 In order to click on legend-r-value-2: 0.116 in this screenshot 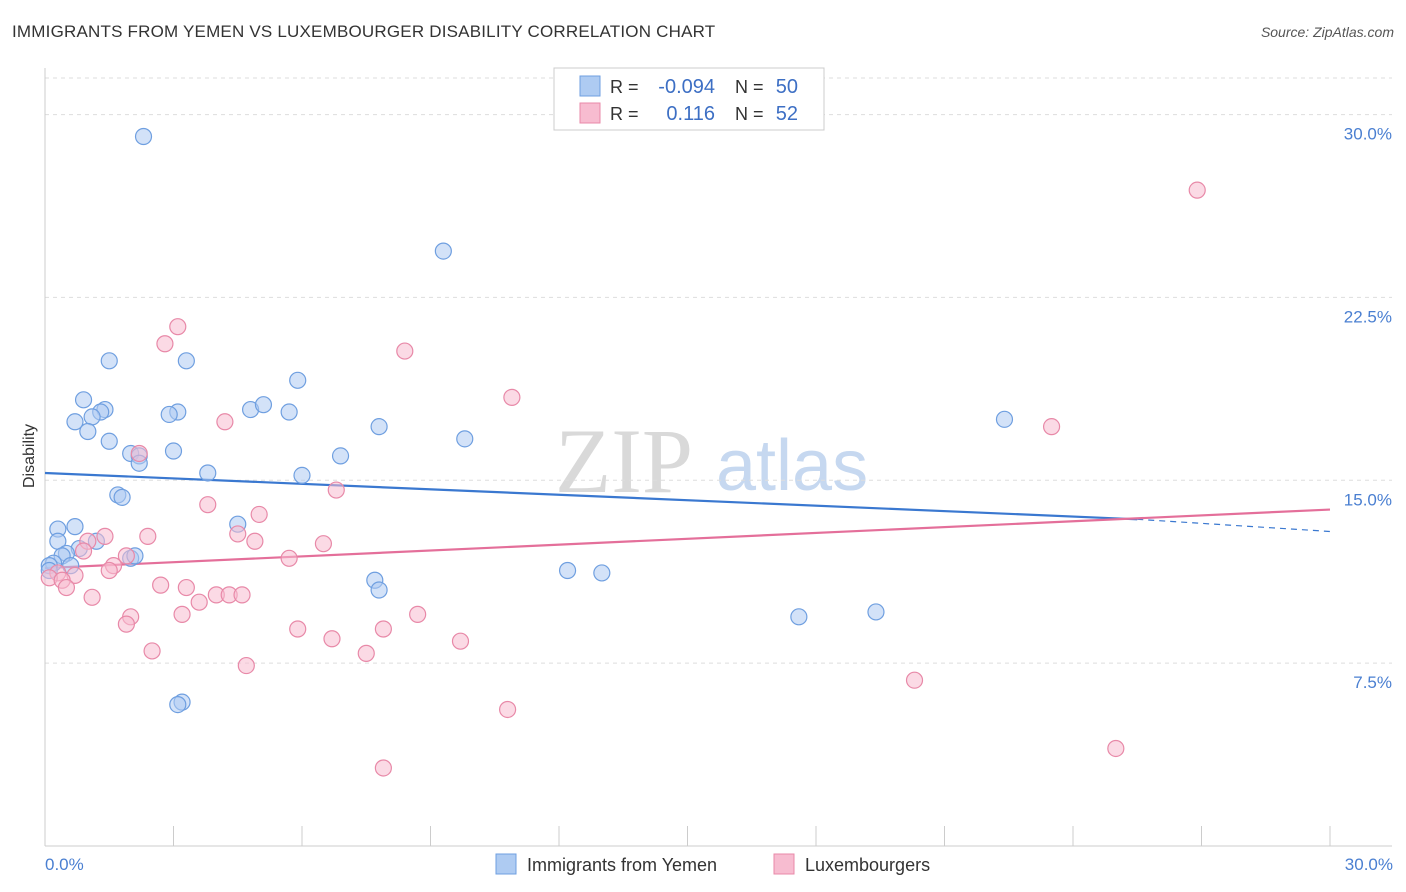, I will do `click(690, 114)`.